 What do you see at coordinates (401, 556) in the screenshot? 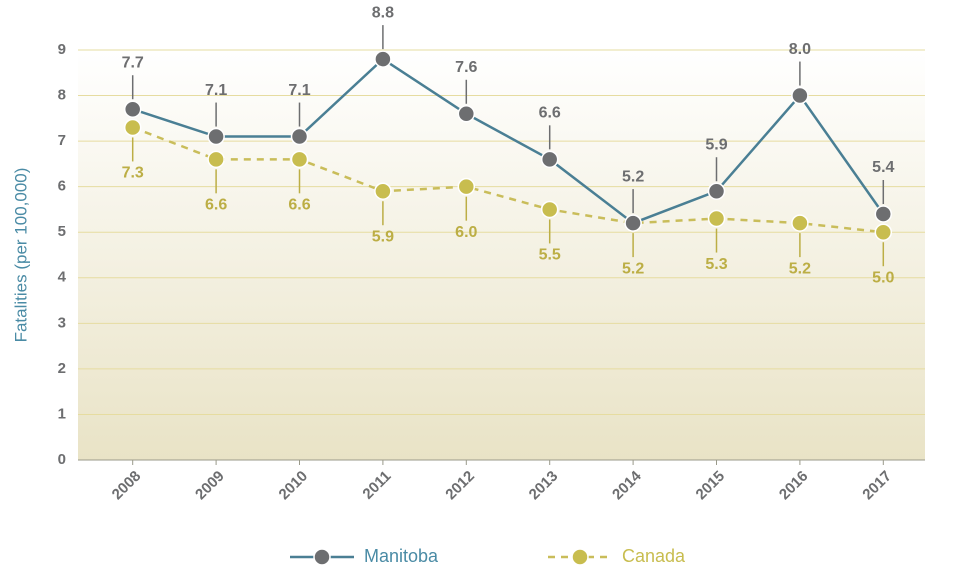
I see `legend-label: Manitoba` at bounding box center [401, 556].